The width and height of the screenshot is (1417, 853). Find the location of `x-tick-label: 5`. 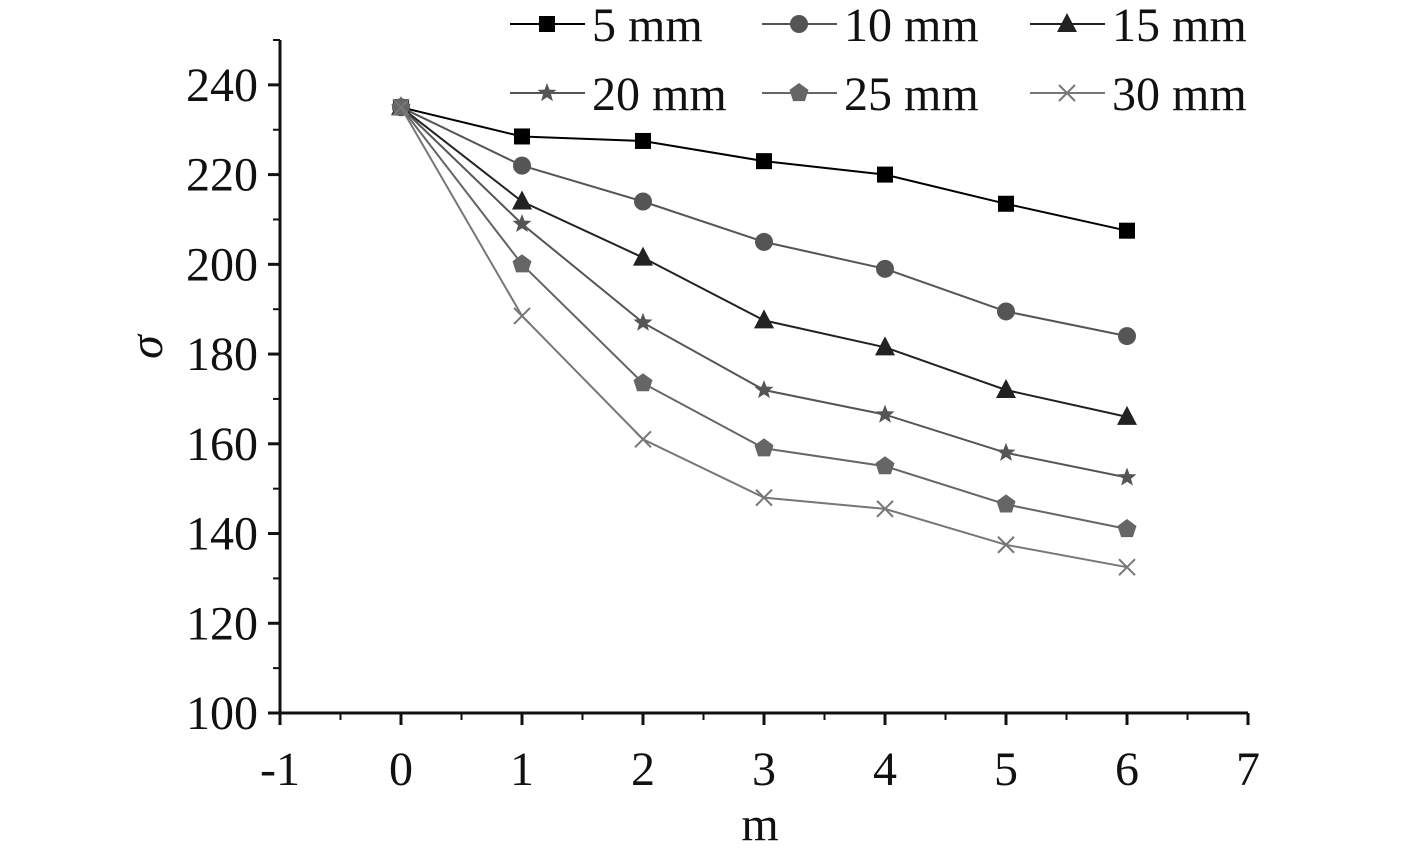

x-tick-label: 5 is located at coordinates (1006, 769).